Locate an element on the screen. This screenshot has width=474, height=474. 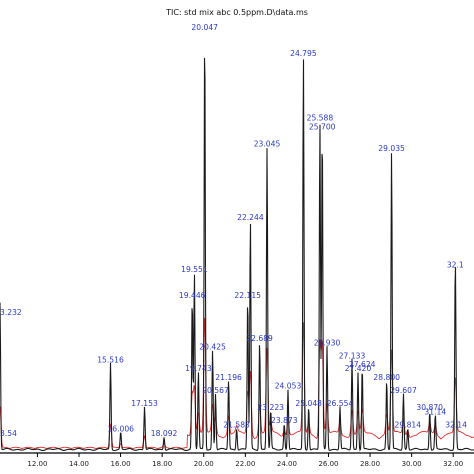
peak-label: 19.743 is located at coordinates (198, 368).